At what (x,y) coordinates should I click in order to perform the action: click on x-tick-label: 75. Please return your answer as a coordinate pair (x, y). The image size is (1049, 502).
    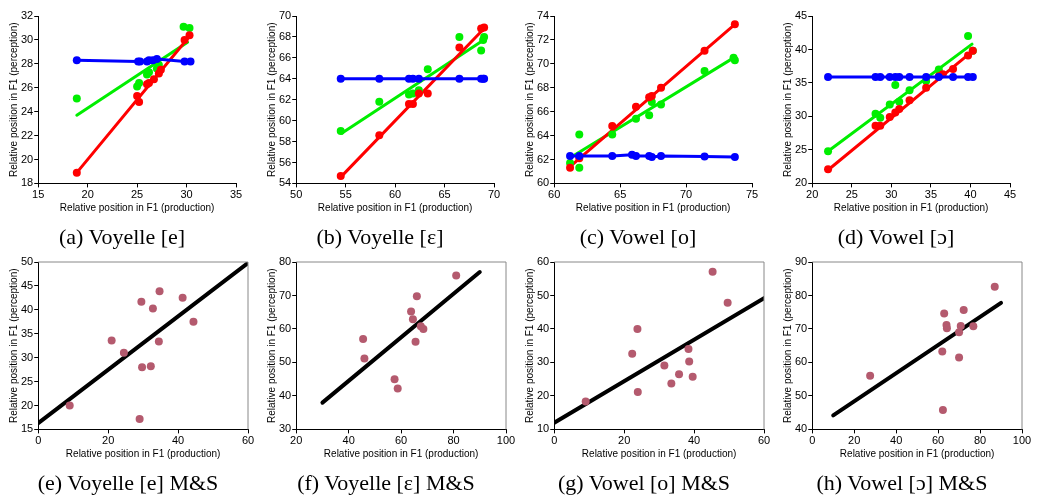
    Looking at the image, I should click on (752, 194).